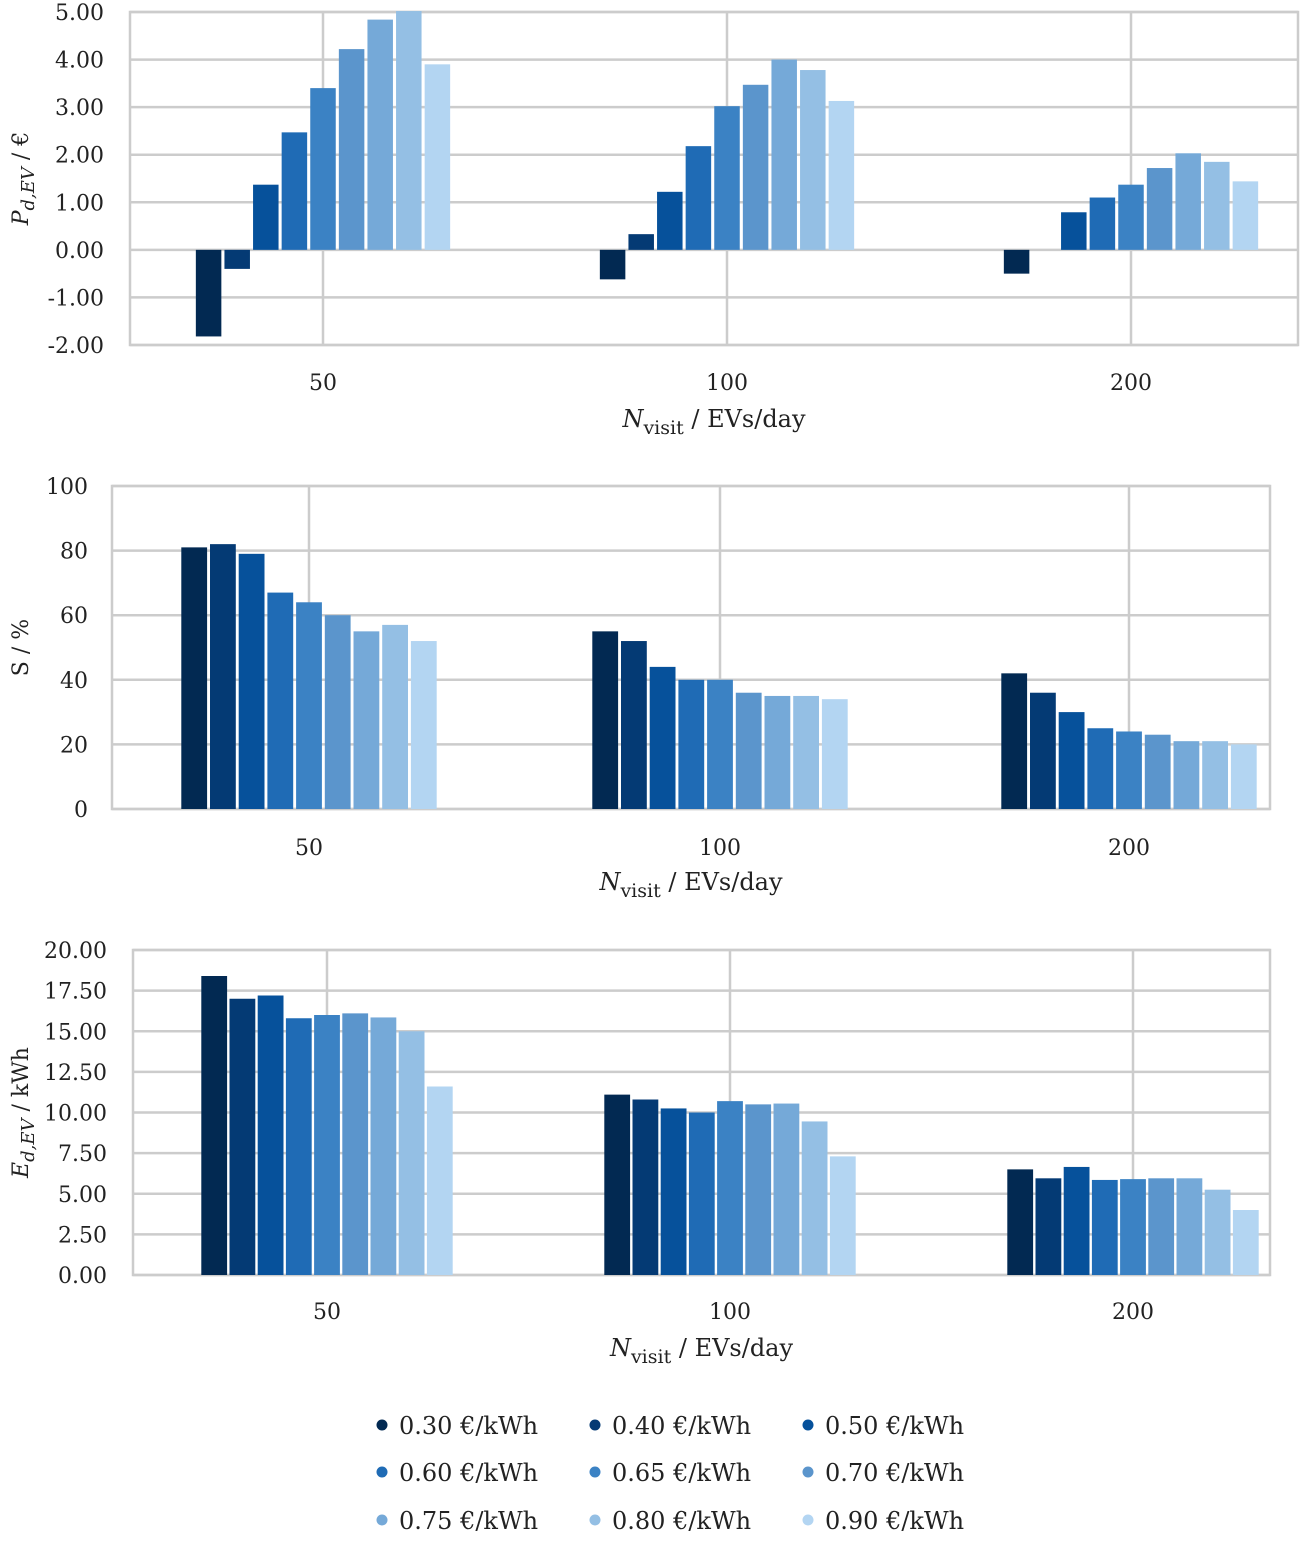 The image size is (1308, 1541). I want to click on y-tick-label: 4.00, so click(79, 61).